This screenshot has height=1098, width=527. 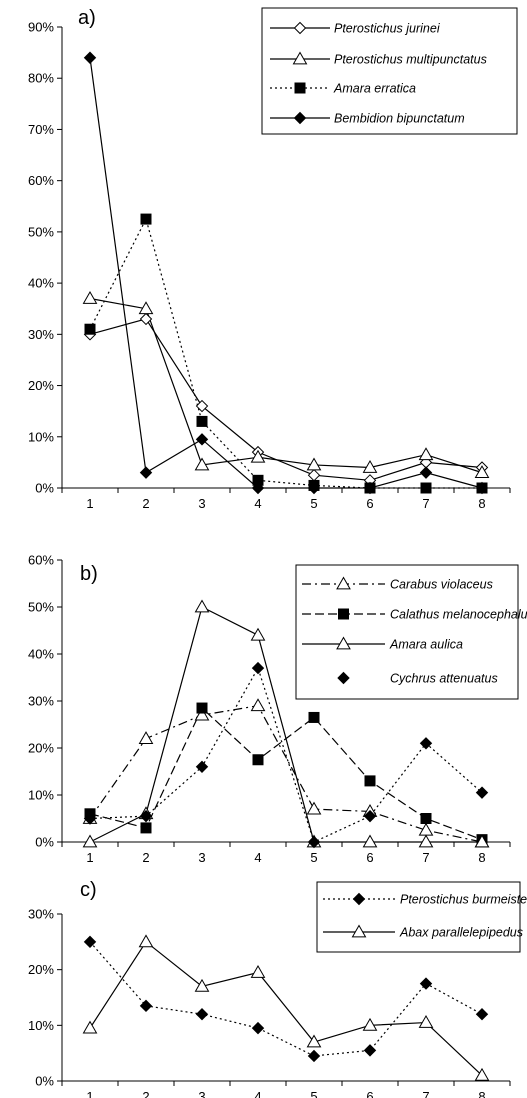 I want to click on x-tick-label: 1, so click(x=89, y=857).